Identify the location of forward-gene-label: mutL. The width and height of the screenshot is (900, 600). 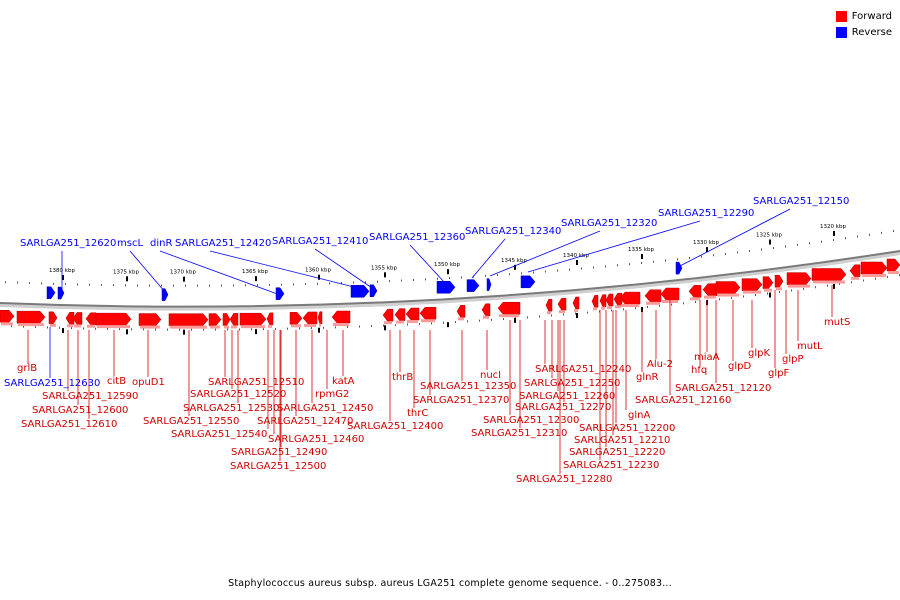
(810, 346).